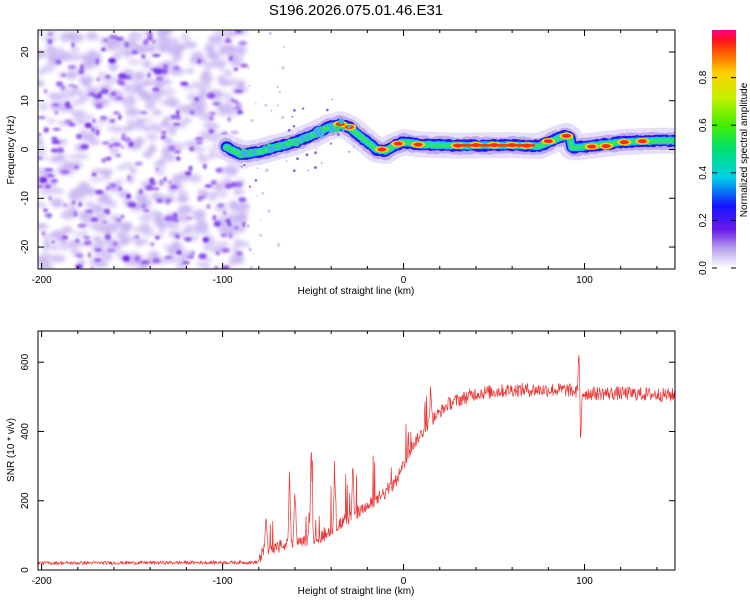 The width and height of the screenshot is (750, 600). Describe the element at coordinates (624, 142) in the screenshot. I see `ridge-hotspot-red` at that location.